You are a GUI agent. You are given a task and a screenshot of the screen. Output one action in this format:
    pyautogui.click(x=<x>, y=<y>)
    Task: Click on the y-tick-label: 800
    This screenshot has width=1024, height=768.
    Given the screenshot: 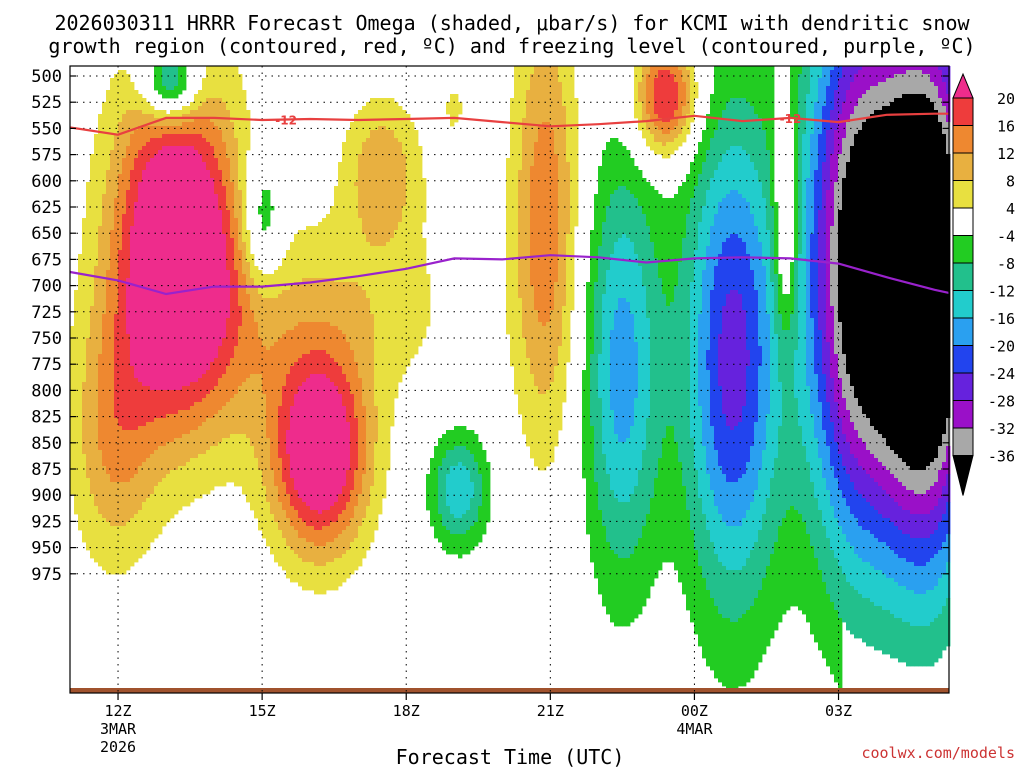 What is the action you would take?
    pyautogui.click(x=46, y=391)
    